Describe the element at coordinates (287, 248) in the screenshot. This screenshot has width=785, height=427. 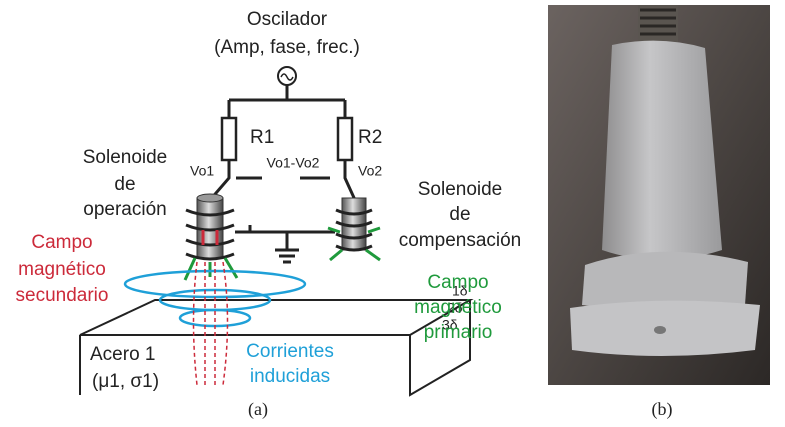
I see `ground` at that location.